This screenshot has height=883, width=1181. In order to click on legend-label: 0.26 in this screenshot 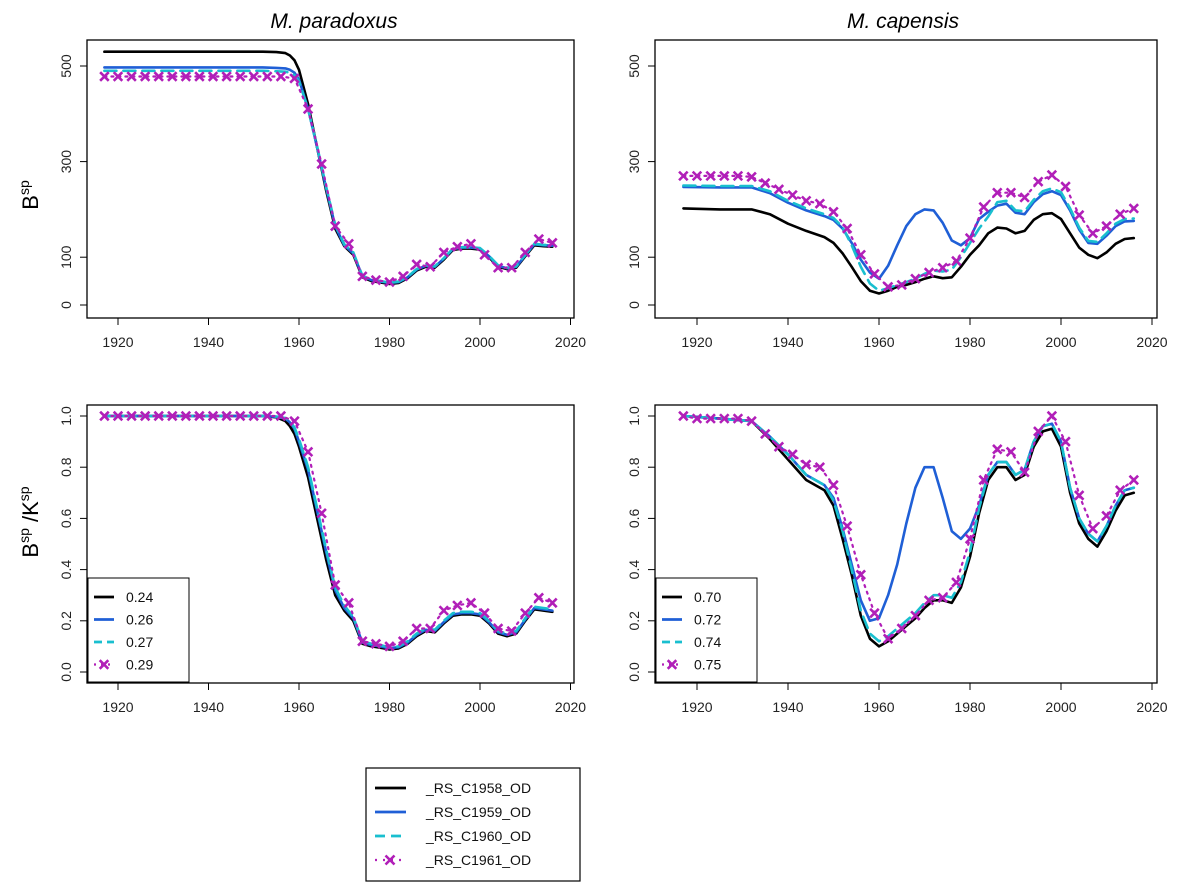, I will do `click(139, 620)`.